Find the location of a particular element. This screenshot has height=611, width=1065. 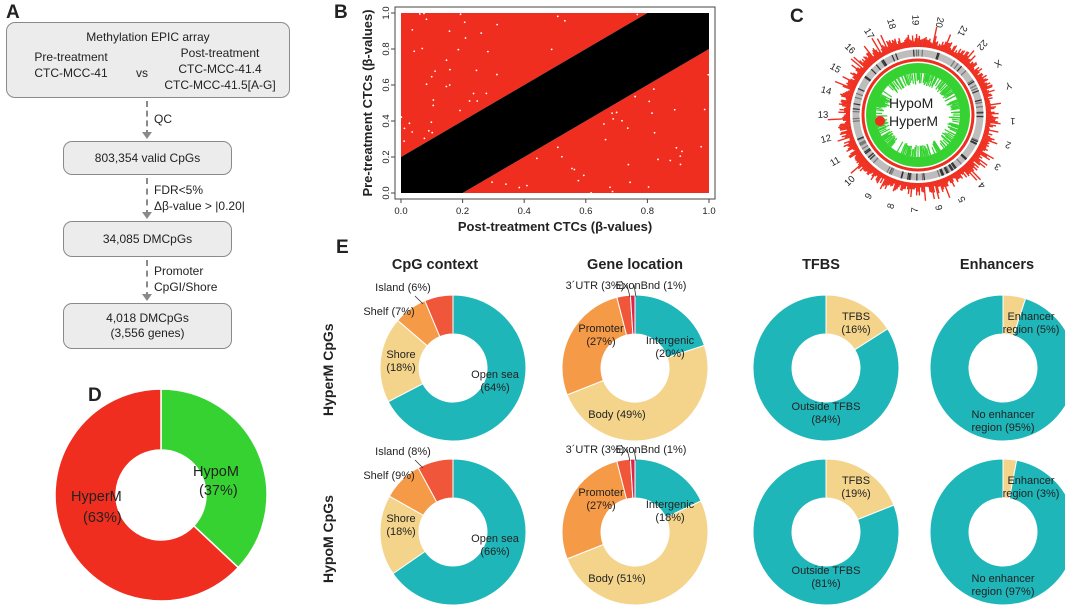

donut-label: region (3%) is located at coordinates (1031, 494).